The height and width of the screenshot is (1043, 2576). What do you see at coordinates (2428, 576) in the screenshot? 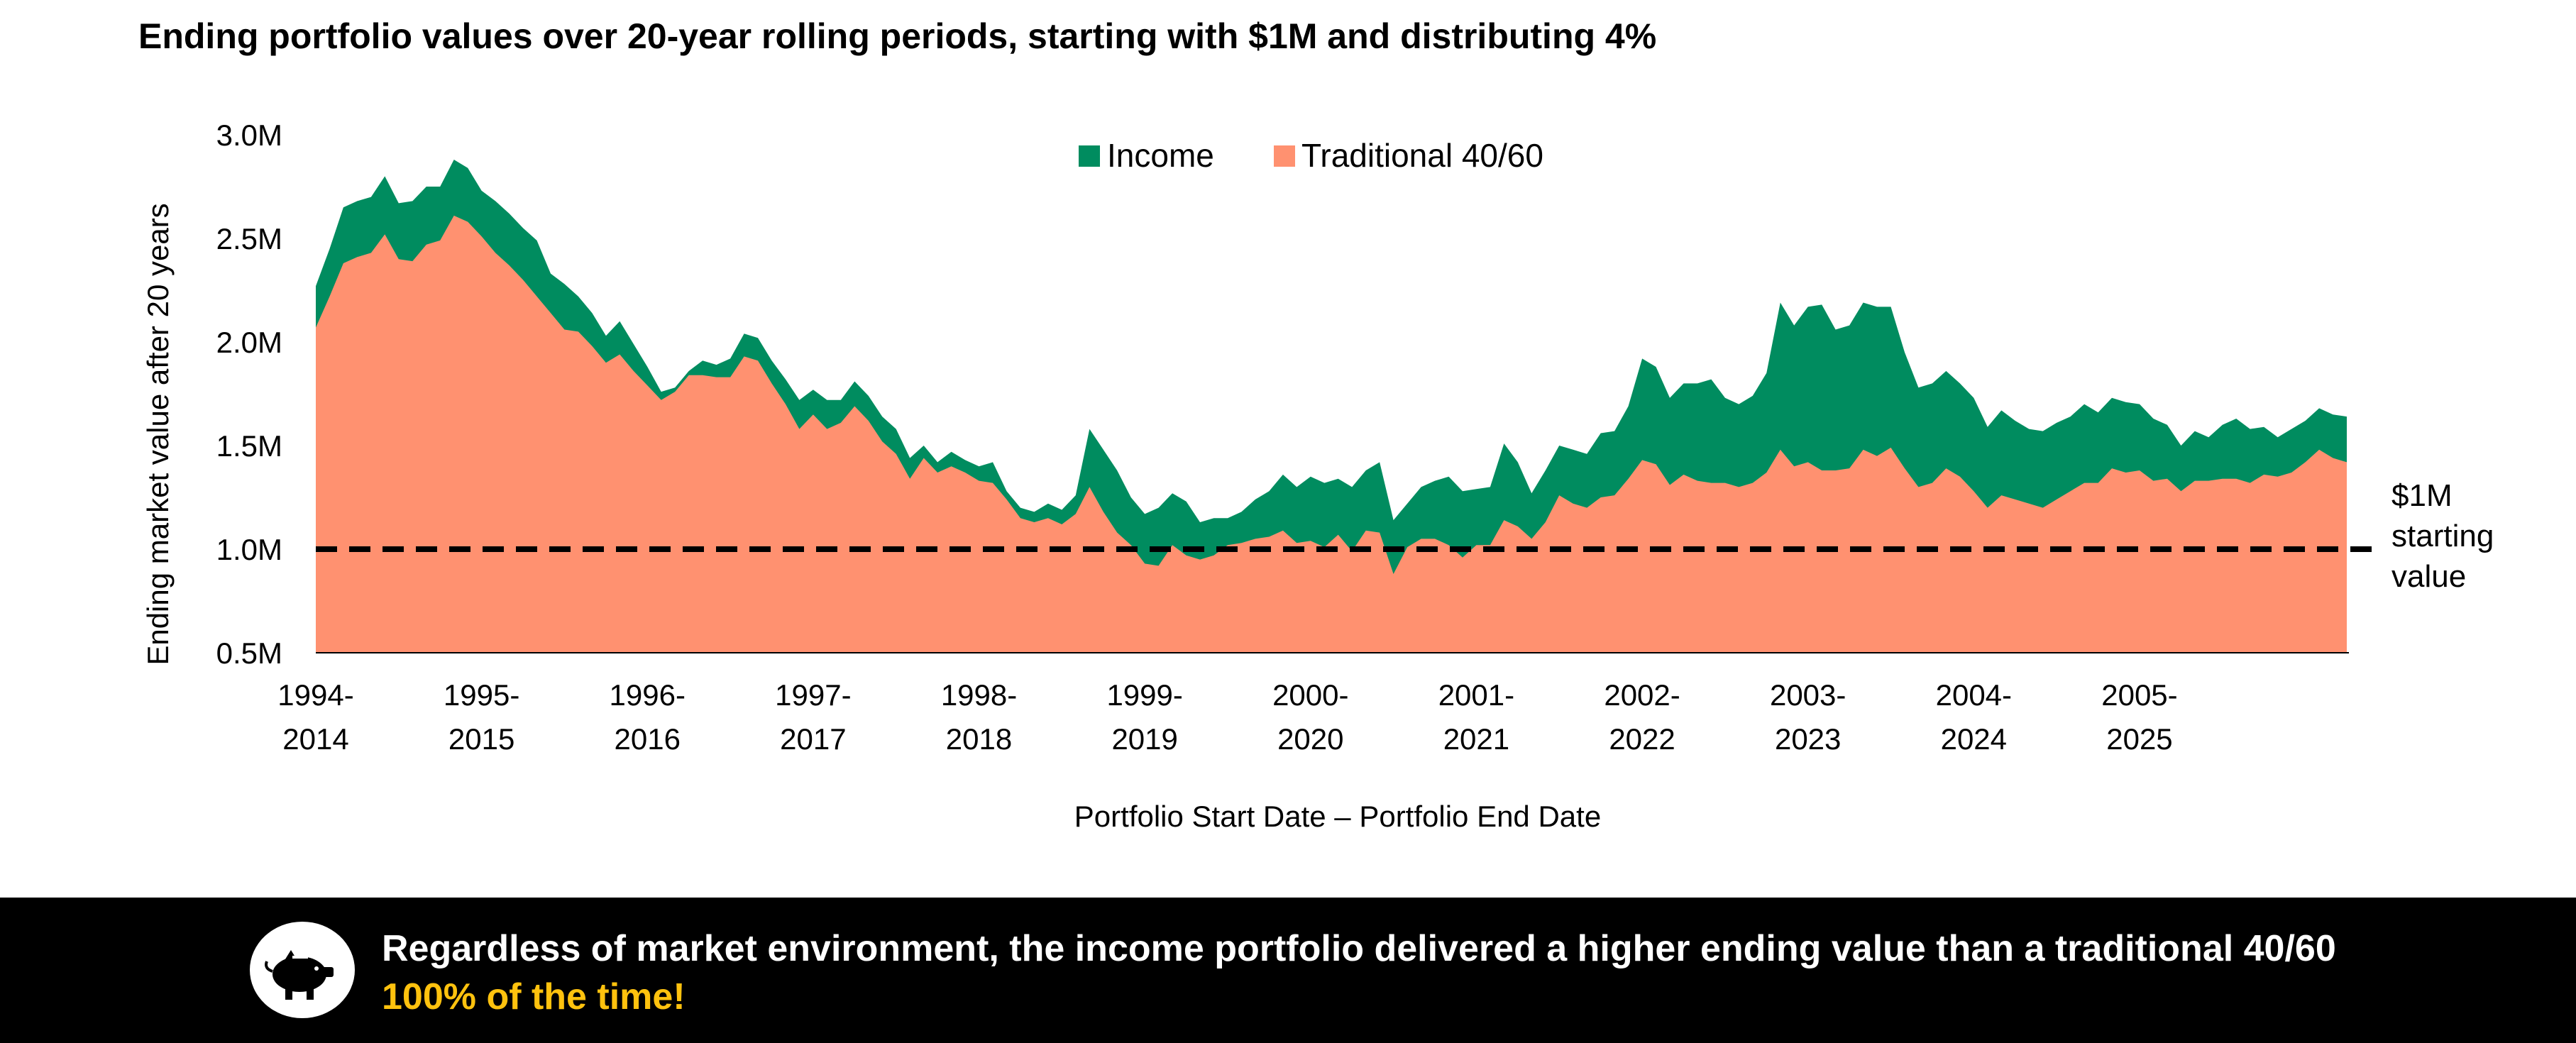
I see `reference-line-label: value` at bounding box center [2428, 576].